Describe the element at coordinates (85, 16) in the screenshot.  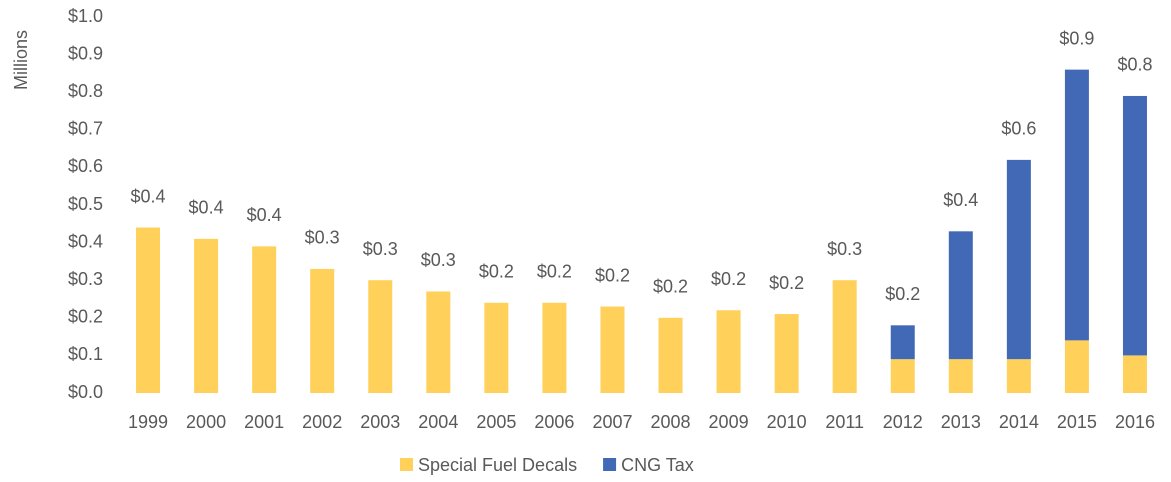
I see `y-tick-label: $1.0` at that location.